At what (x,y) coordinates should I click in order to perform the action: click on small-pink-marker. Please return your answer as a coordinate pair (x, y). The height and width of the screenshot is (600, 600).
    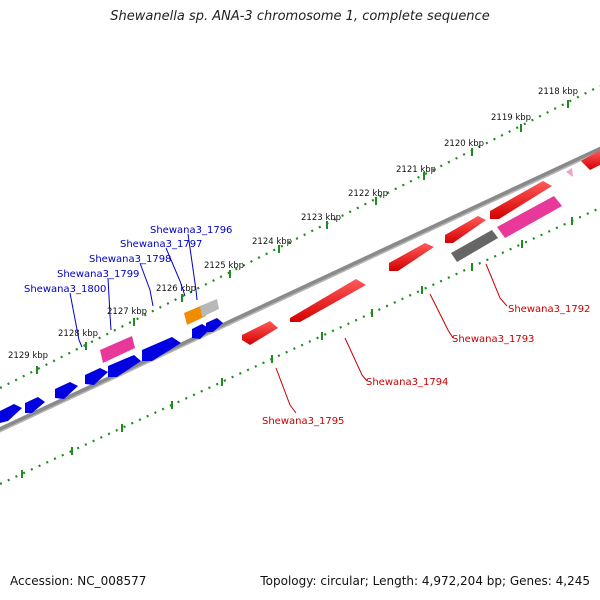
    Looking at the image, I should click on (569, 172).